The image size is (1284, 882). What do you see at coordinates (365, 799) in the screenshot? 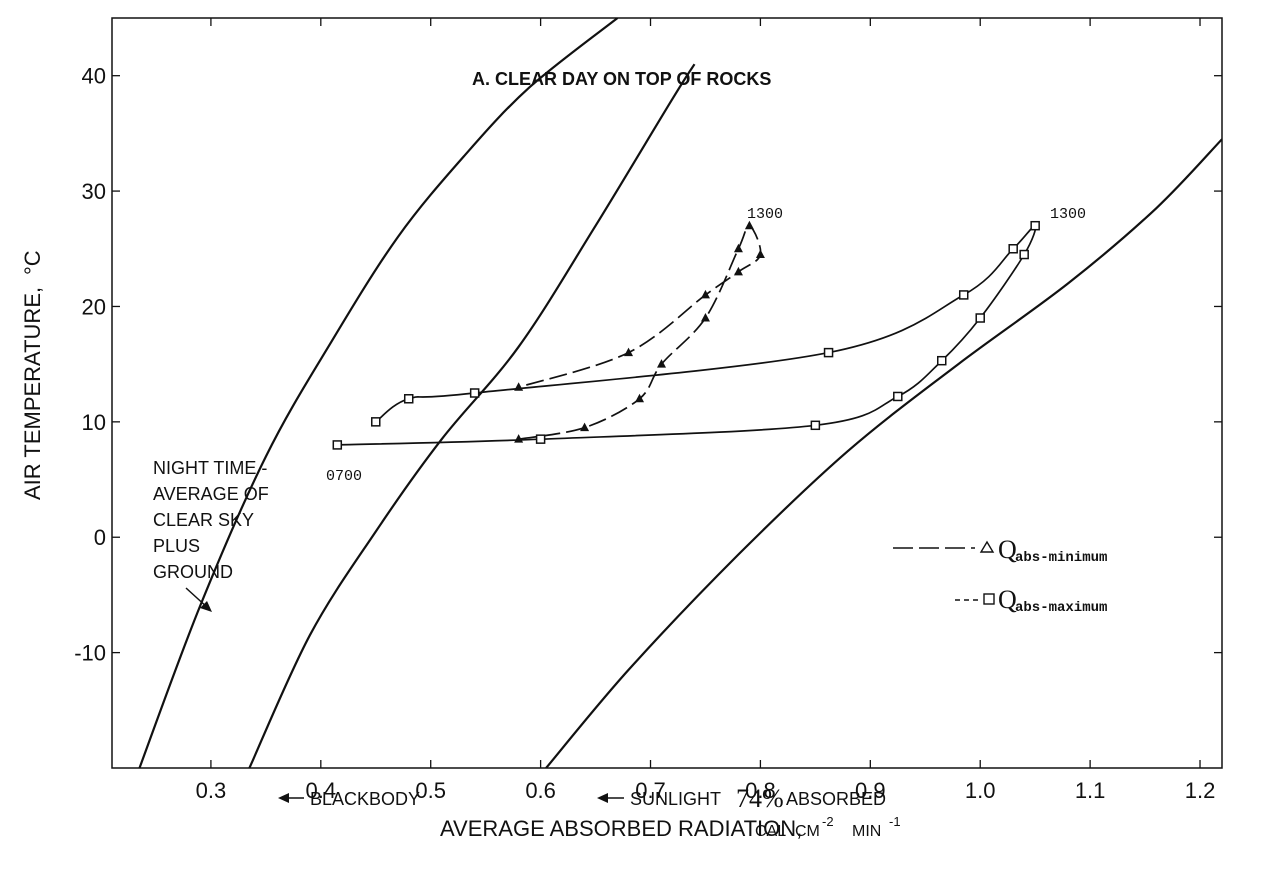
I see `blackbody-text: BLACKBODY` at bounding box center [365, 799].